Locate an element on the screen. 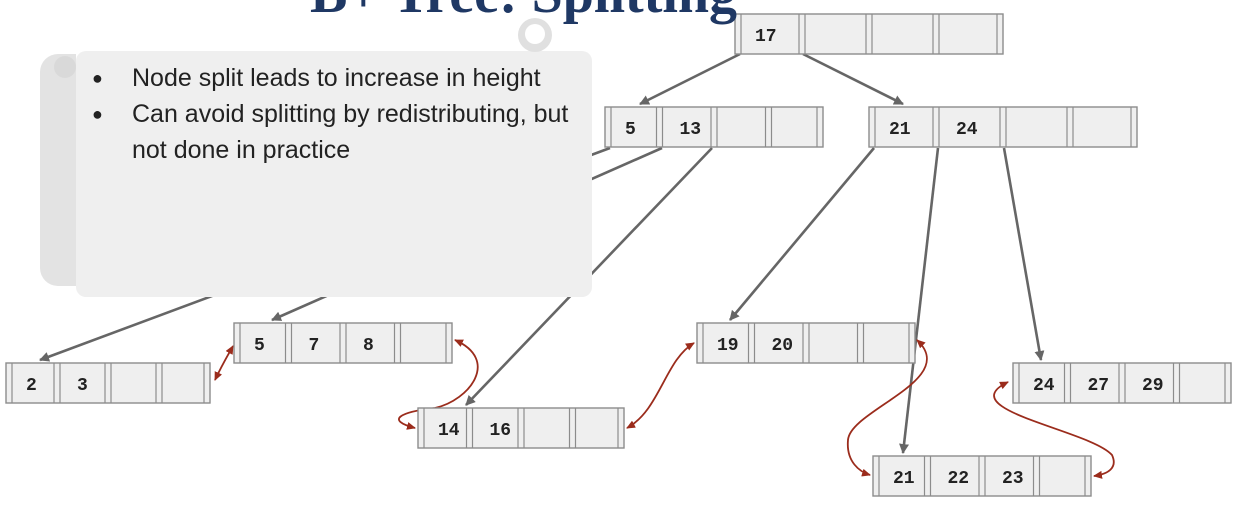  leaf-node: 21 22 23 is located at coordinates (982, 476).